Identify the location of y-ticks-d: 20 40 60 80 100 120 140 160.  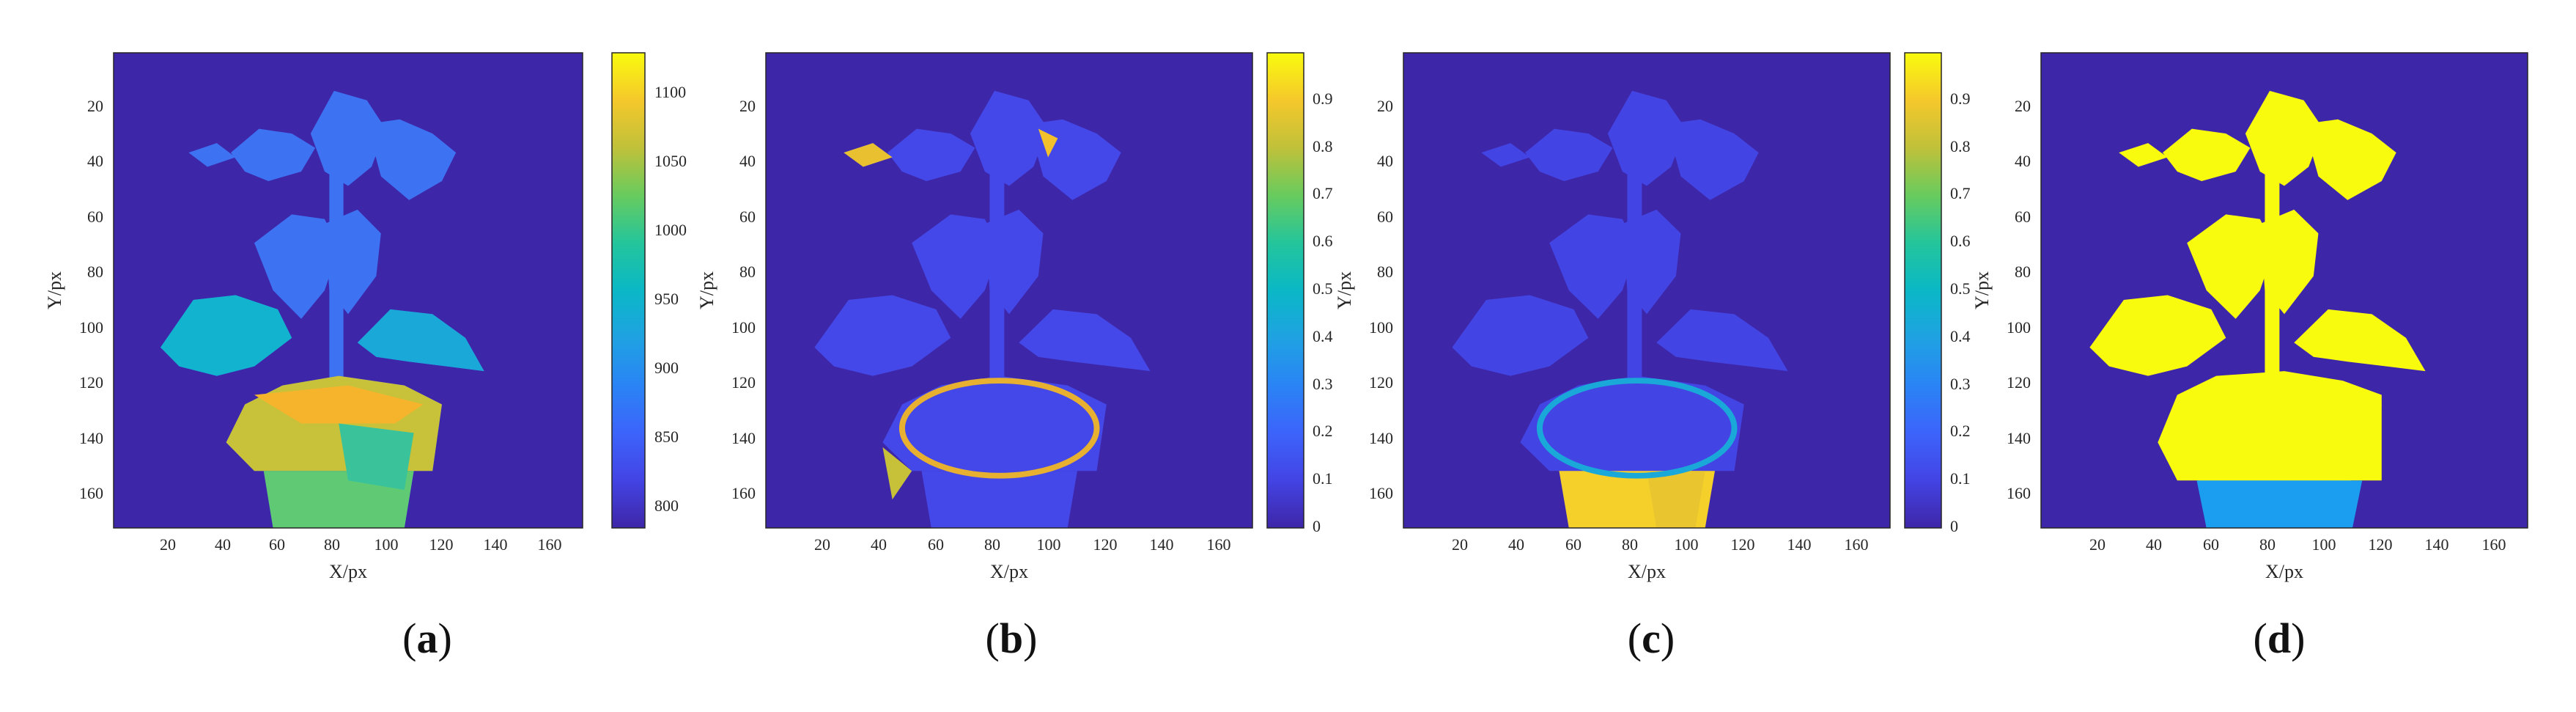
(2019, 299).